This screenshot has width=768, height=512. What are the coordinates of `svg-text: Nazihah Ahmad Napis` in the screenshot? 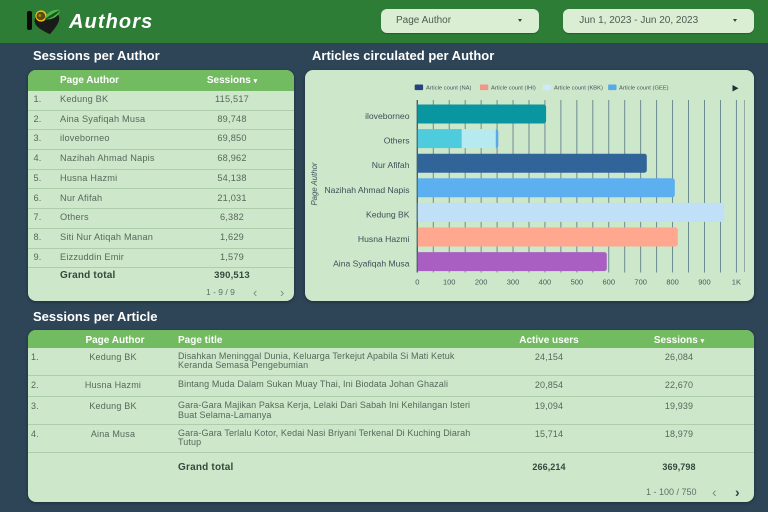 It's located at (366, 190).